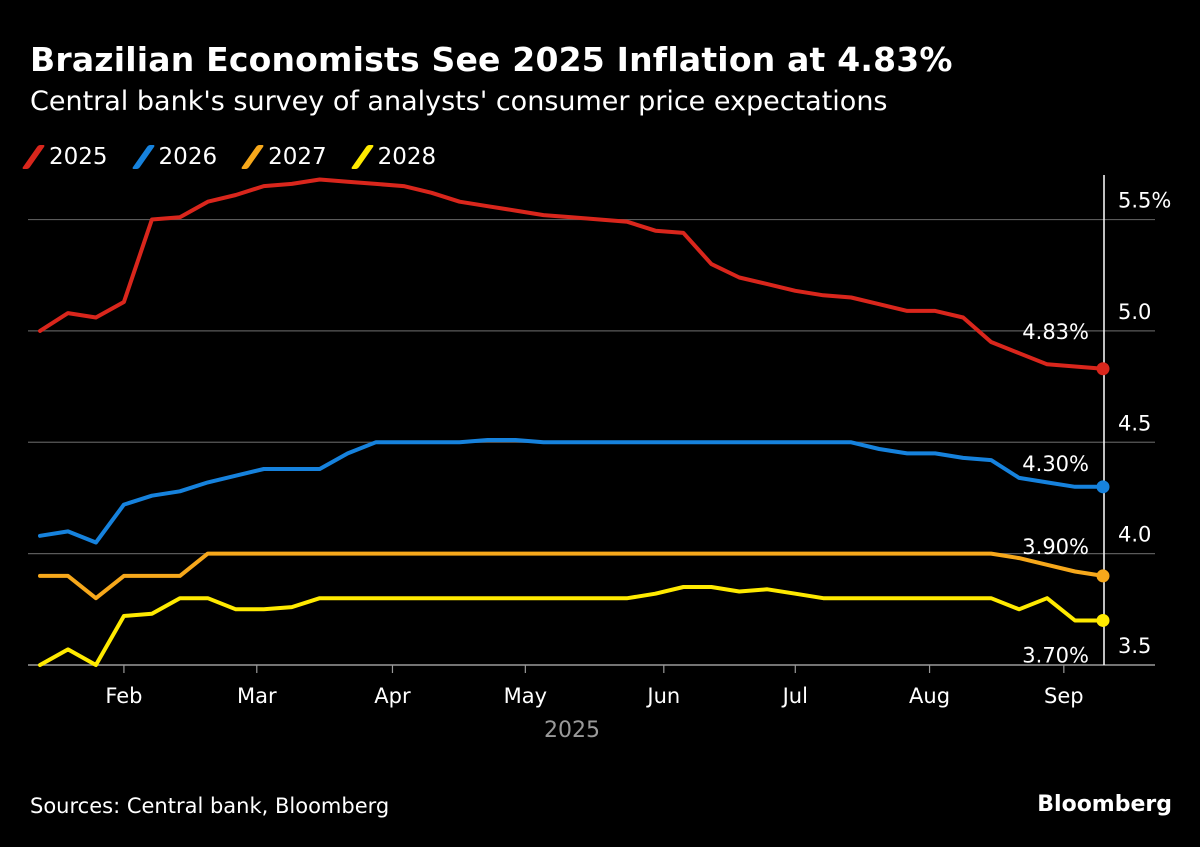  What do you see at coordinates (1134, 423) in the screenshot?
I see `y-tick-label: 4.5` at bounding box center [1134, 423].